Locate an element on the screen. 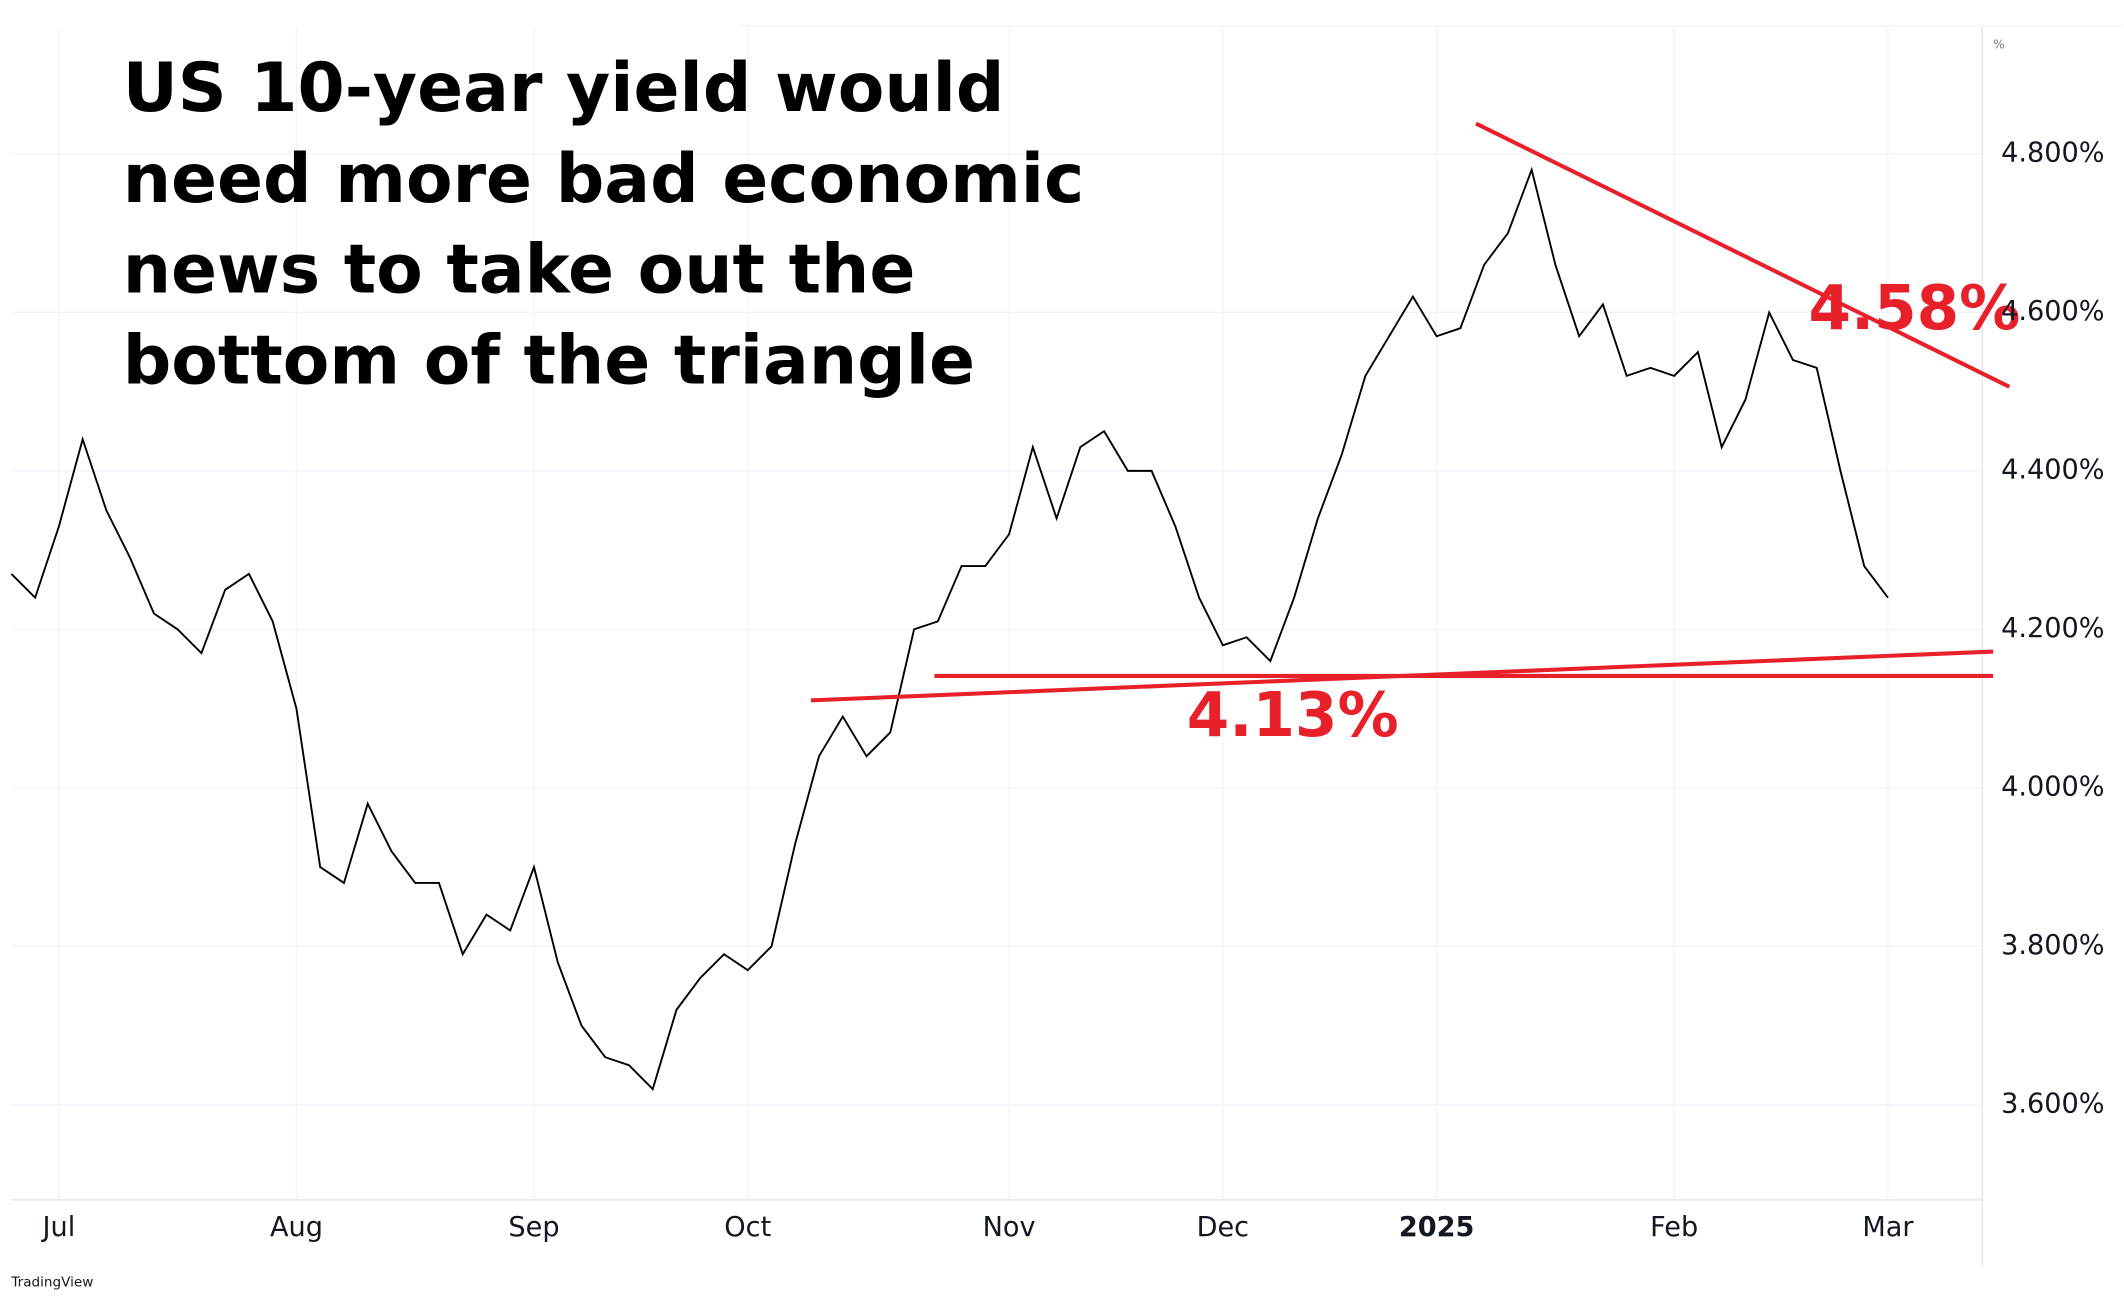  x-tick-label: 2025 is located at coordinates (1437, 1227).